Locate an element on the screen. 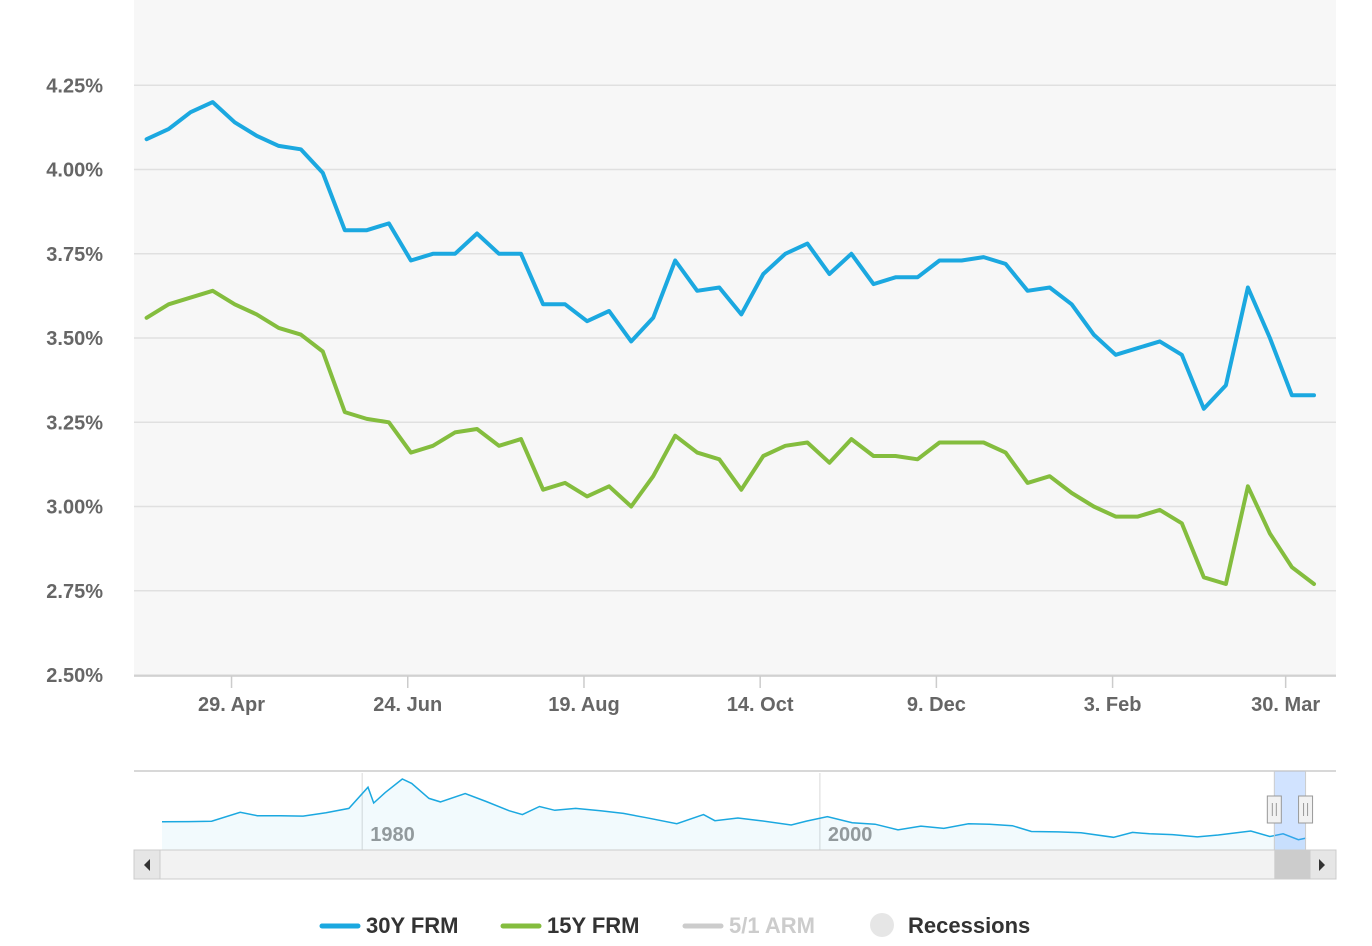 Image resolution: width=1372 pixels, height=946 pixels. legend-item-recessions: Recessions is located at coordinates (950, 925).